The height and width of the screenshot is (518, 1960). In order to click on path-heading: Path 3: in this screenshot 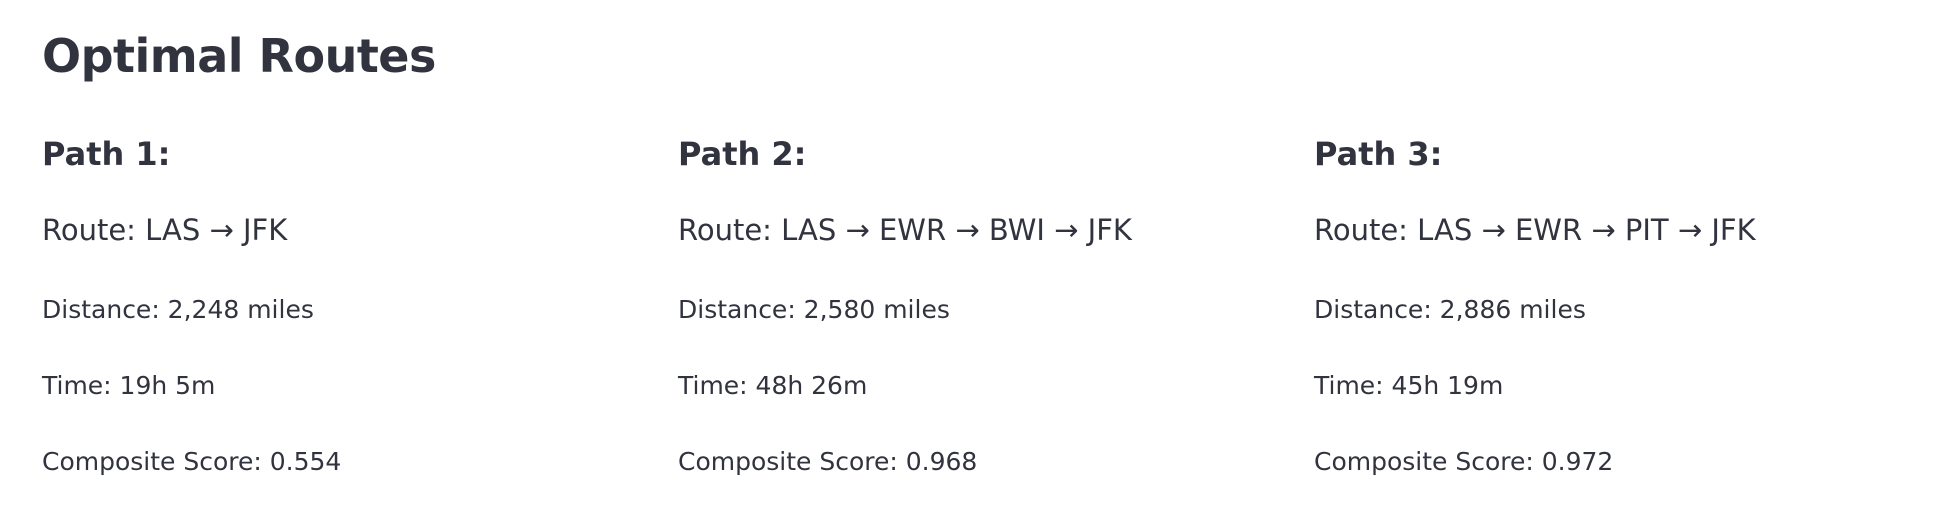, I will do `click(1378, 154)`.